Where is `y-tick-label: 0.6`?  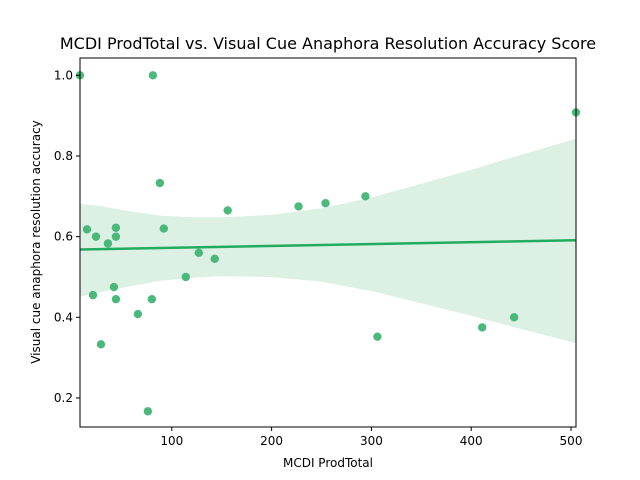 y-tick-label: 0.6 is located at coordinates (63, 237).